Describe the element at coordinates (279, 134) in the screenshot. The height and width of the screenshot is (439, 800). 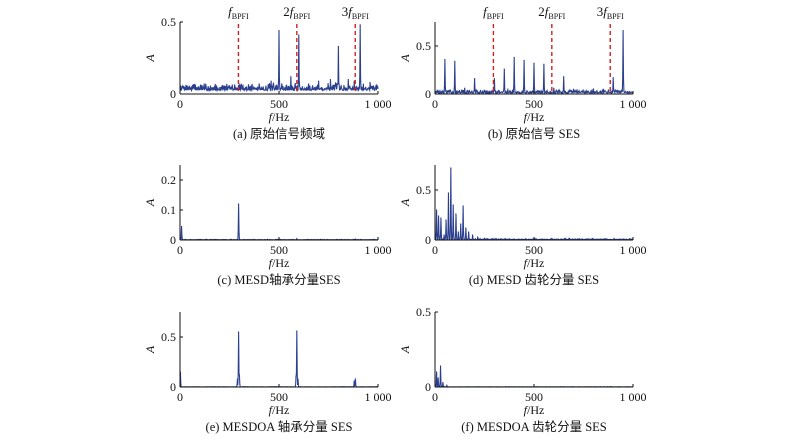
I see `panel-caption: (a) 原始信号频域` at that location.